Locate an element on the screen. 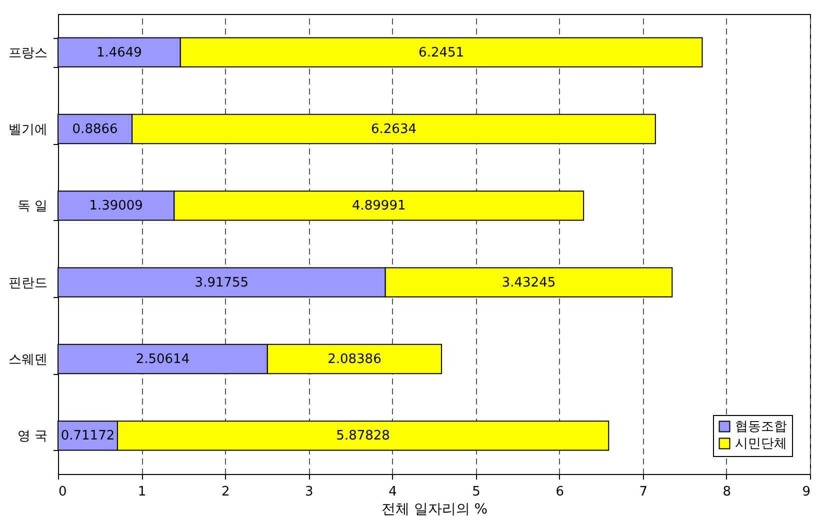 The height and width of the screenshot is (531, 832). x-axis-title: 전체 일자리의 % is located at coordinates (434, 510).